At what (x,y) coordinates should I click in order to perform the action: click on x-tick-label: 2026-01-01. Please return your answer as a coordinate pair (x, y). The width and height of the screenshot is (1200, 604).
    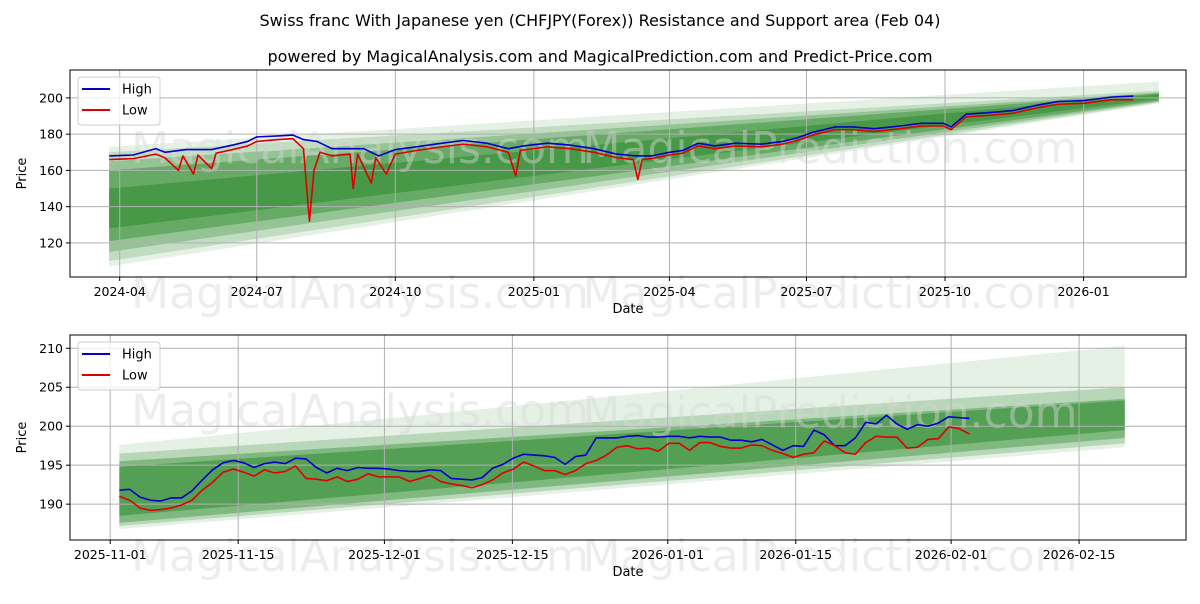
    Looking at the image, I should click on (667, 554).